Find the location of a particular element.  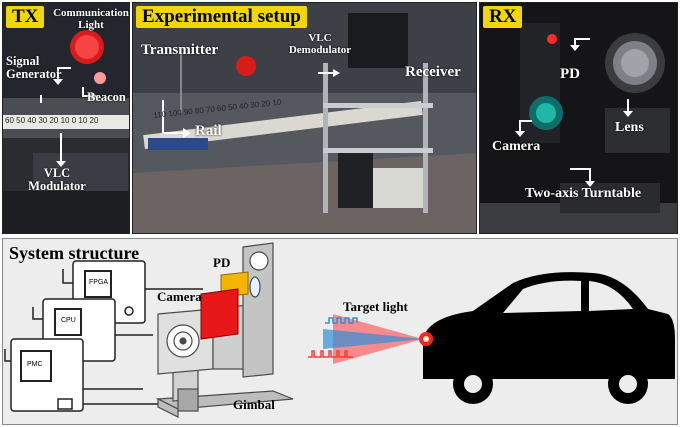

rx-indicator-led is located at coordinates (552, 39).